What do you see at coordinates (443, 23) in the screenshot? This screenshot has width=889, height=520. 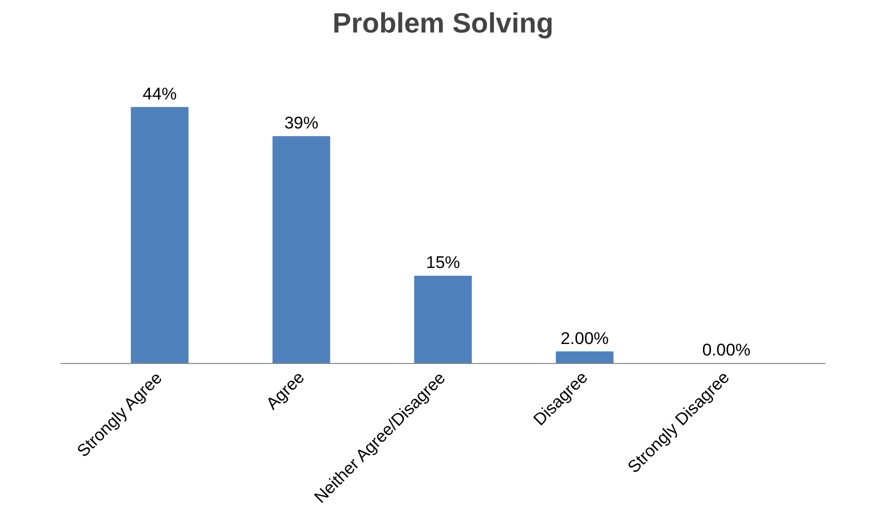 I see `chart-title: Problem Solving` at bounding box center [443, 23].